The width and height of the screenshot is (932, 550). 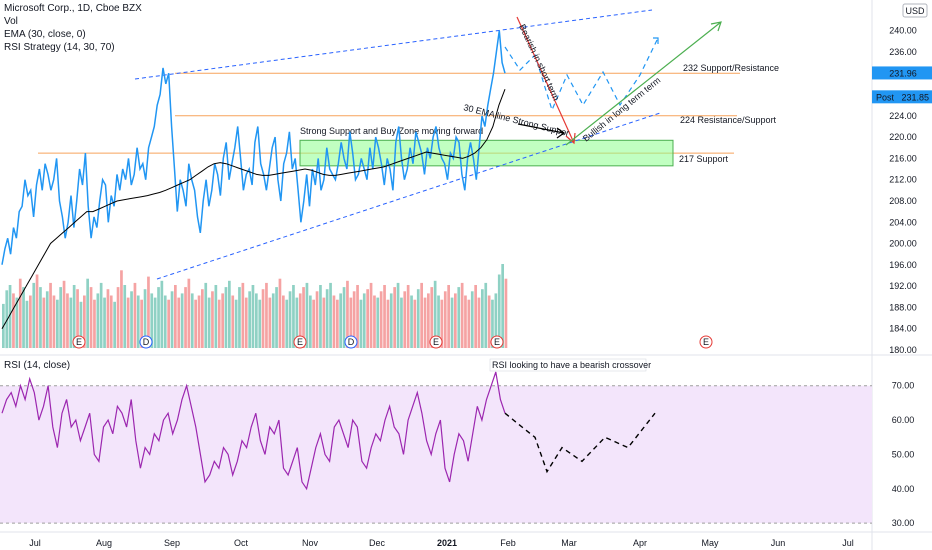 What do you see at coordinates (731, 68) in the screenshot?
I see `res-232-label: 232 Support/Resistance` at bounding box center [731, 68].